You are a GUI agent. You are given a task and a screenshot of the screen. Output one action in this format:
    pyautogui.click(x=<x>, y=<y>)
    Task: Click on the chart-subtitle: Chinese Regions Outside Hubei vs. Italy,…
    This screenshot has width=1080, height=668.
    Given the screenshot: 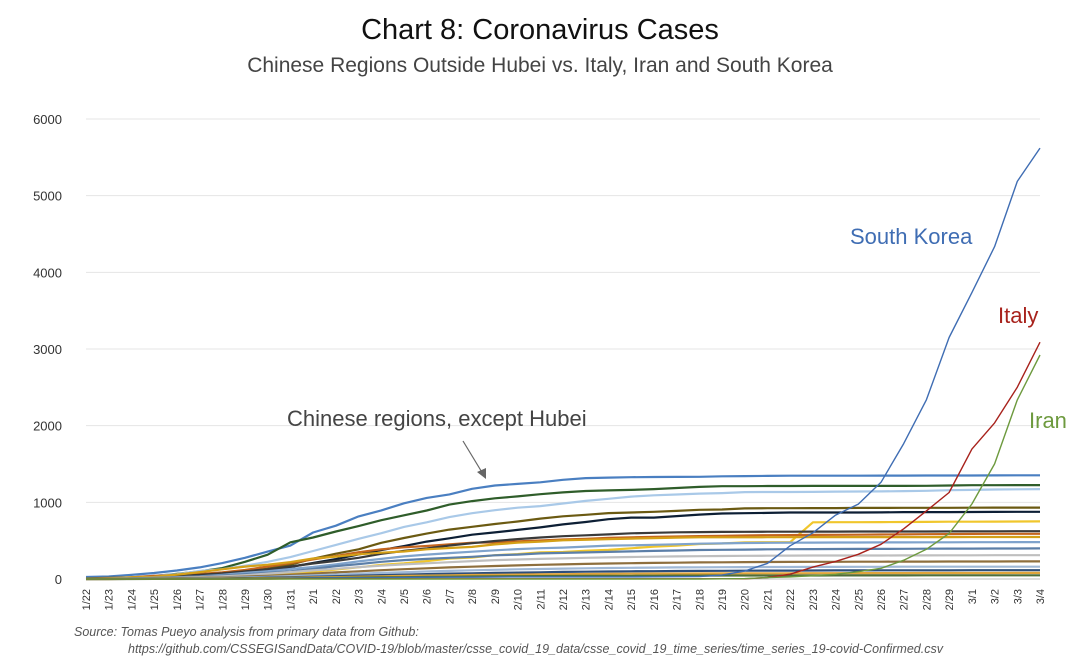 What is the action you would take?
    pyautogui.click(x=540, y=65)
    